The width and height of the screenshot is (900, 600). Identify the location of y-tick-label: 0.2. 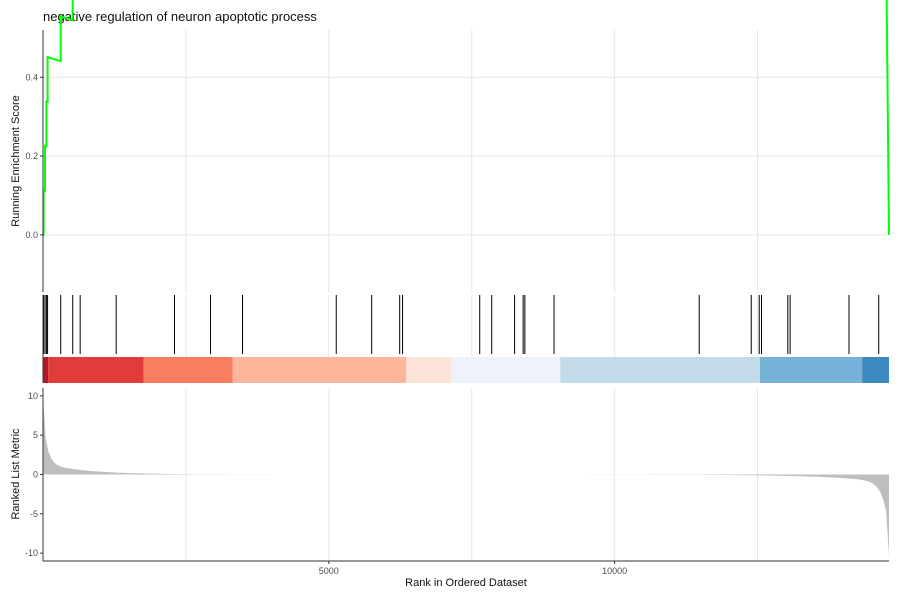
(31, 156).